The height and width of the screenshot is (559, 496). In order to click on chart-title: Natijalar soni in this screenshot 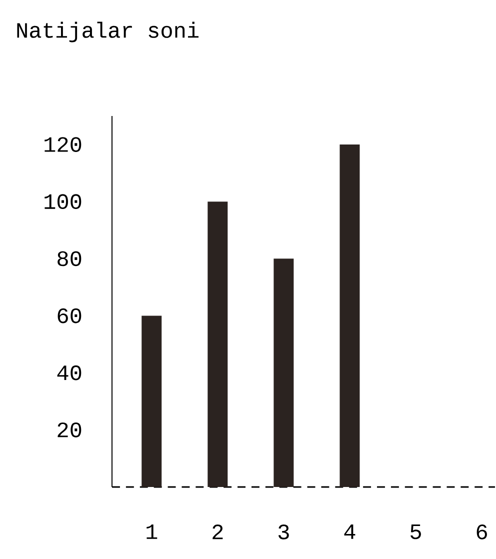, I will do `click(108, 32)`.